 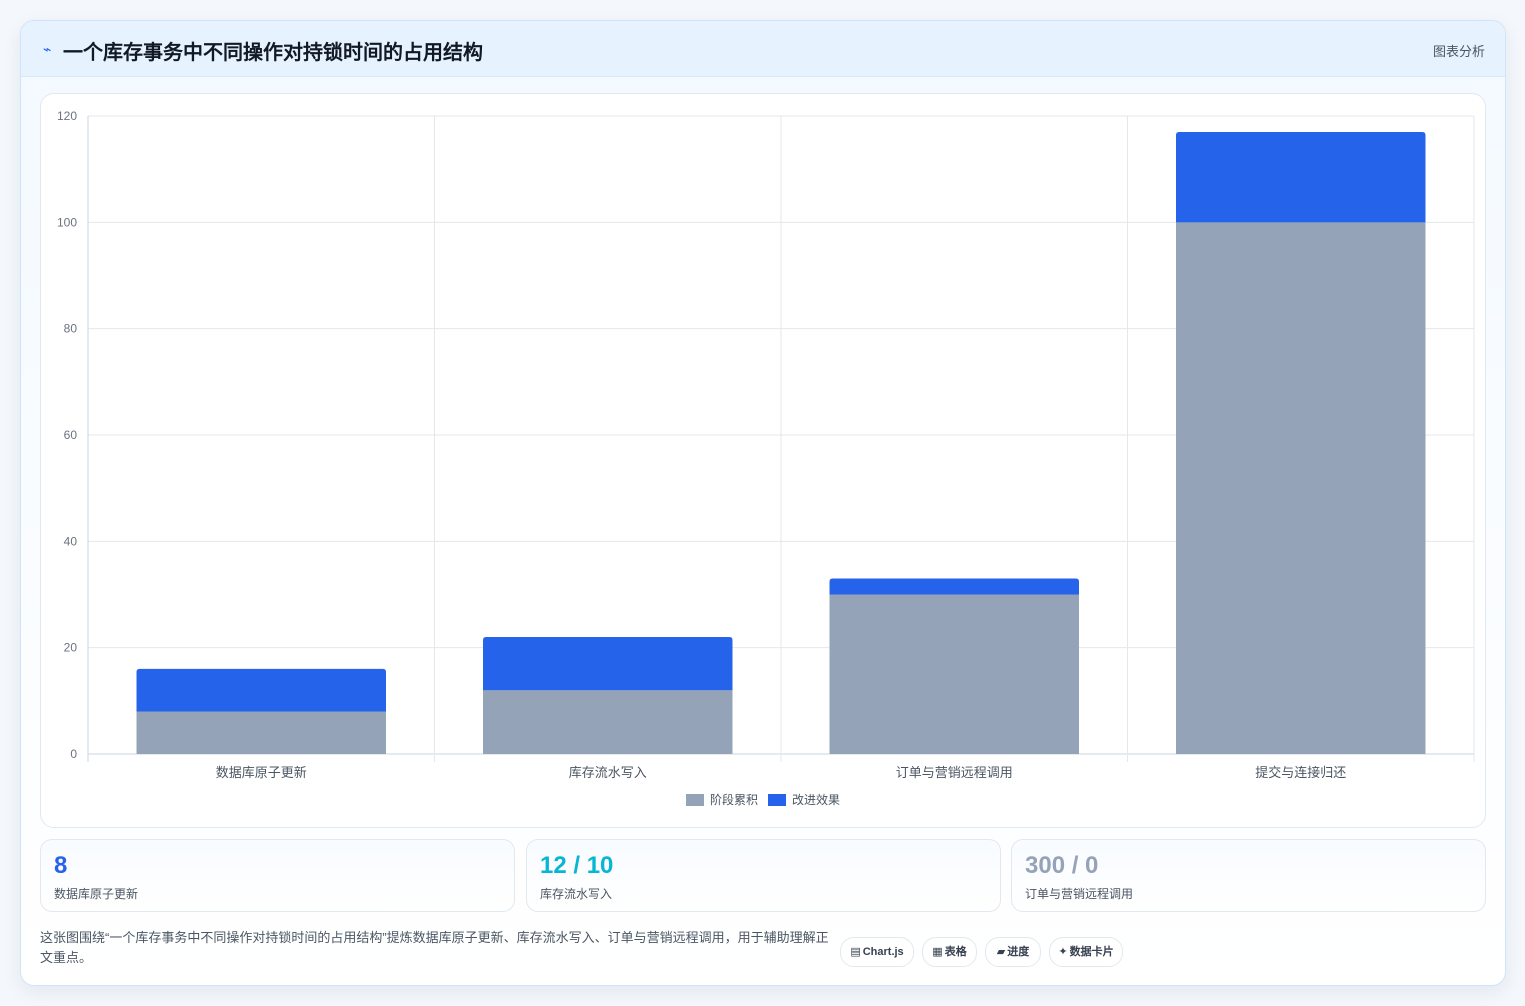 I want to click on x-tick-label: 数据库原子更新, so click(x=261, y=772).